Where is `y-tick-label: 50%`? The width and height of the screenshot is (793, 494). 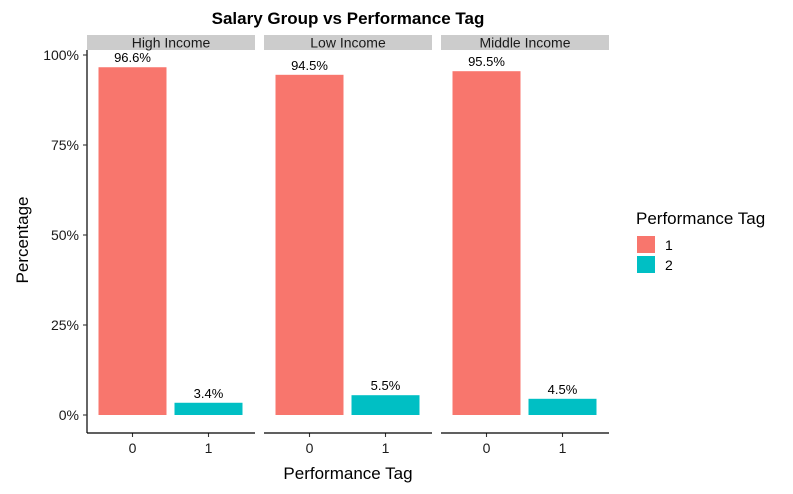 y-tick-label: 50% is located at coordinates (65, 235).